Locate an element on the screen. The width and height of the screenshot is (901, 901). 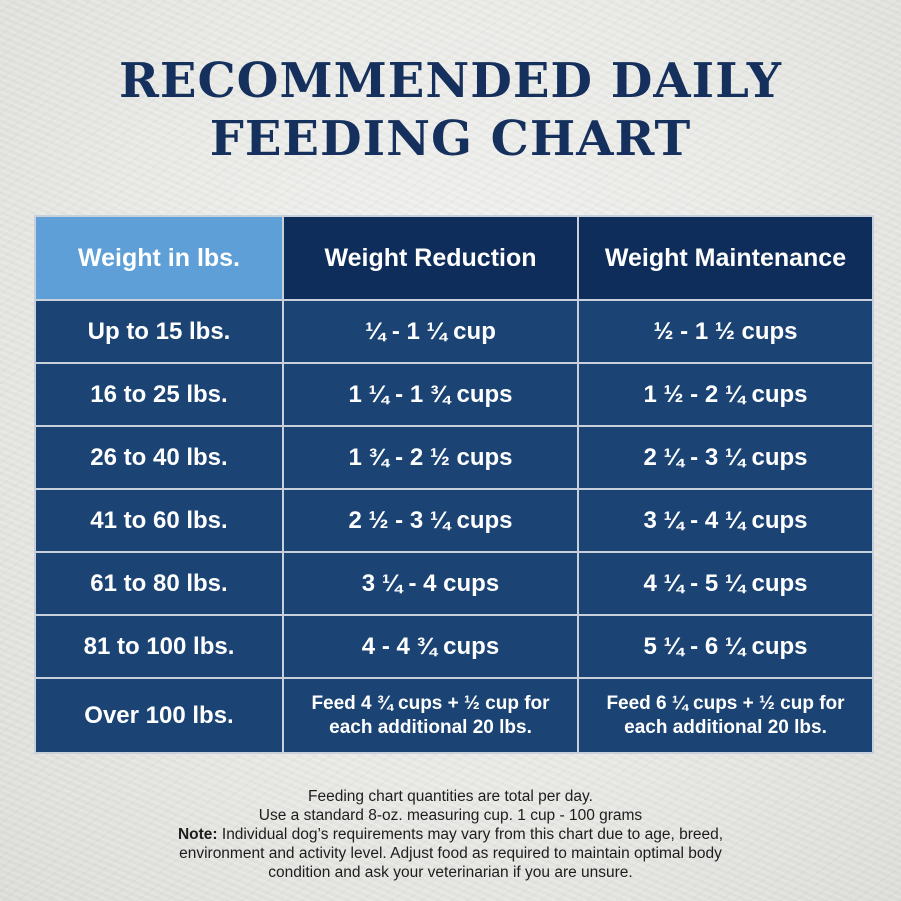
cell-weight: 81 to 100 lbs. is located at coordinates (159, 646).